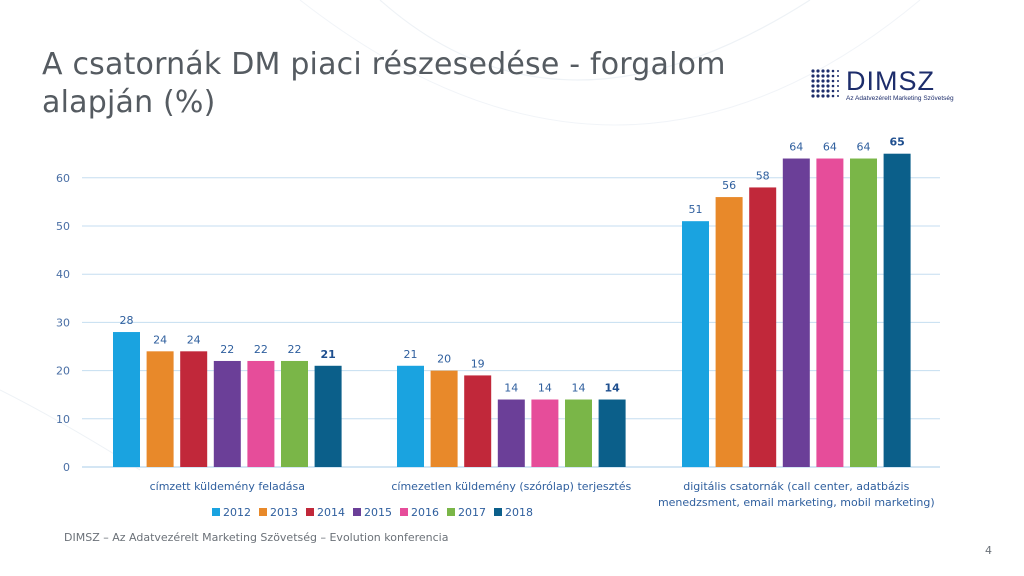  What do you see at coordinates (444, 359) in the screenshot?
I see `data-label: 20` at bounding box center [444, 359].